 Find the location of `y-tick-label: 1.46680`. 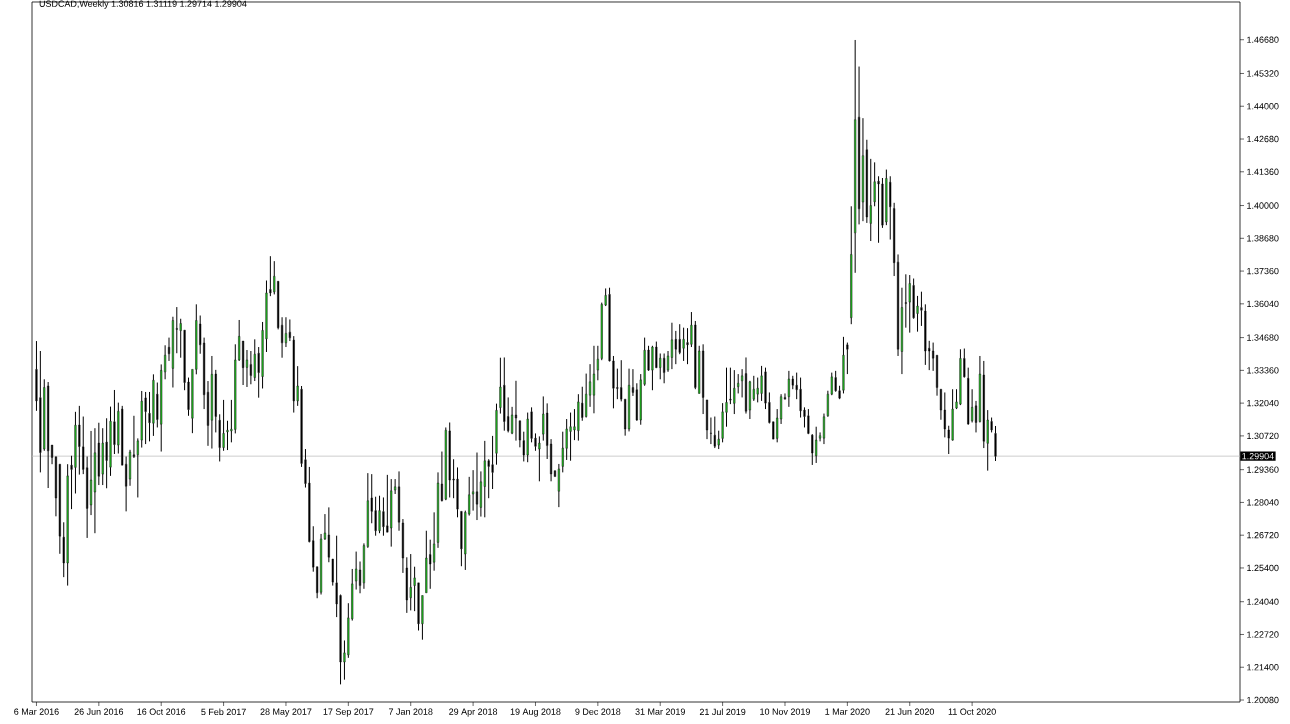

y-tick-label: 1.46680 is located at coordinates (1263, 39).